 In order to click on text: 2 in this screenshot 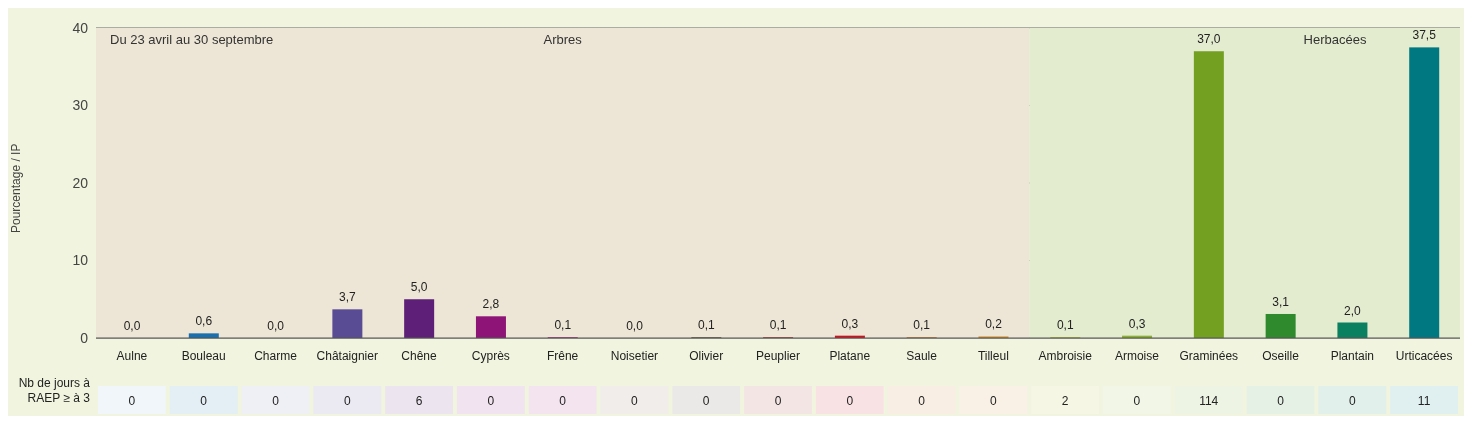, I will do `click(1065, 401)`.